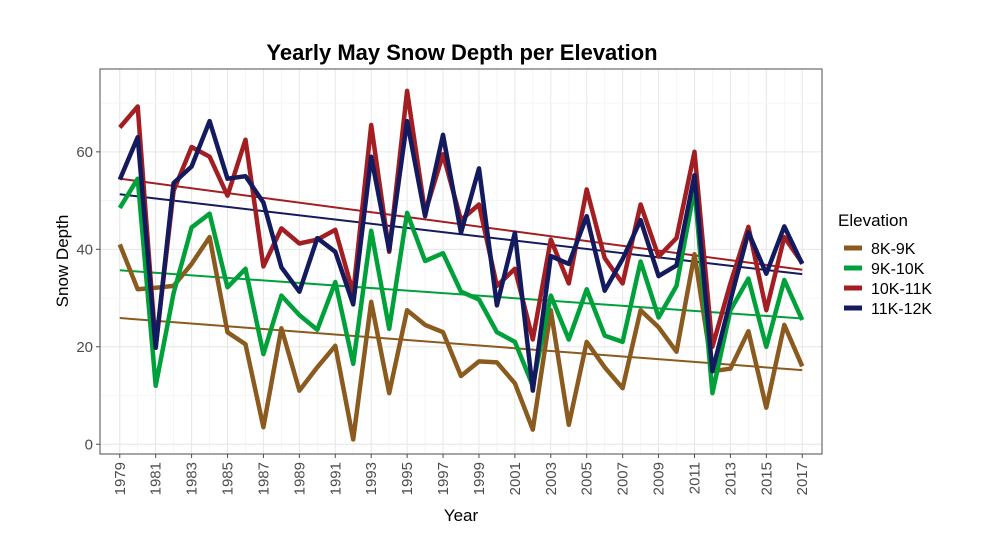 The image size is (996, 539). Describe the element at coordinates (551, 478) in the screenshot. I see `x-tick-label: 2003` at that location.